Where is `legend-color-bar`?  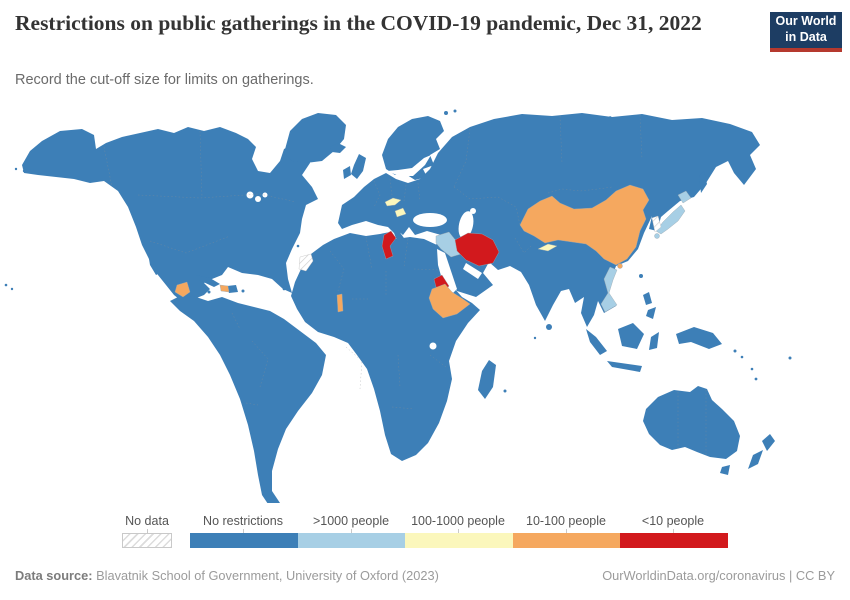 legend-color-bar is located at coordinates (459, 540).